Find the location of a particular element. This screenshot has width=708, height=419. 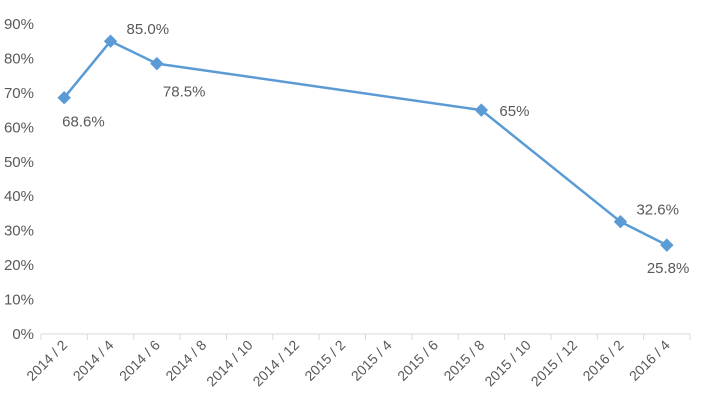

y-tick-label: 70% is located at coordinates (19, 93).